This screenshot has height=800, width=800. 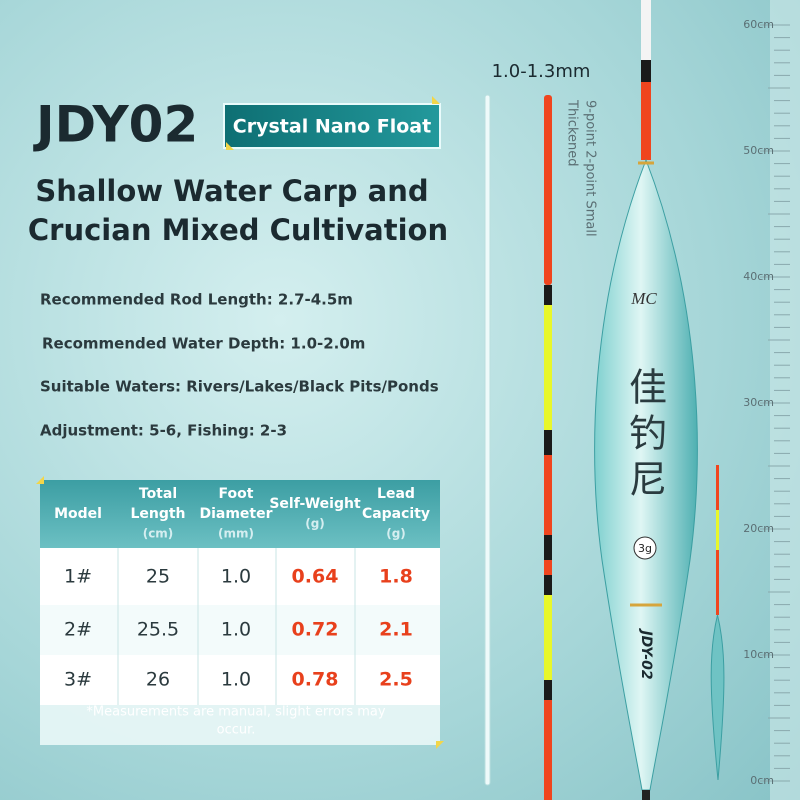 What do you see at coordinates (541, 71) in the screenshot?
I see `stem-size: 1.0-1.3mm` at bounding box center [541, 71].